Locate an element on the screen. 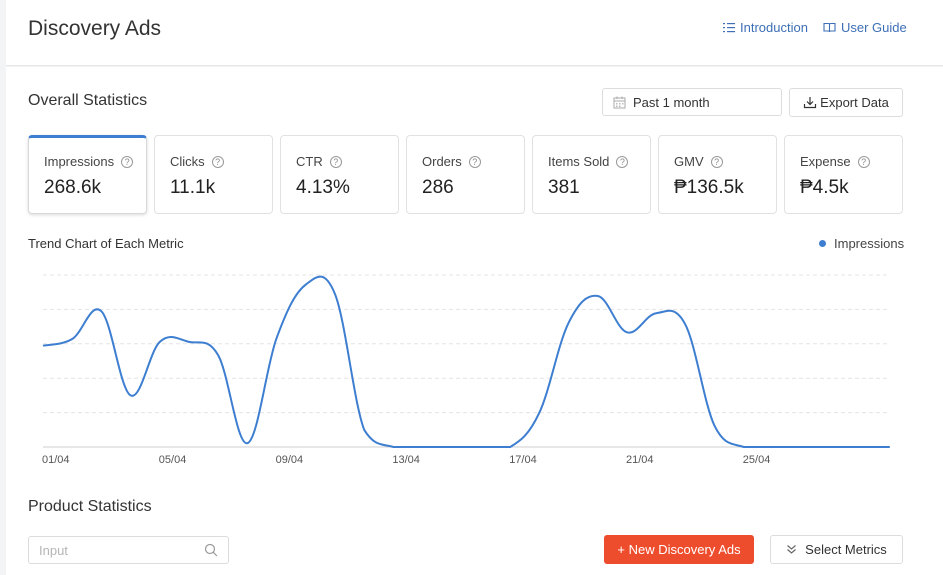  metric-label: Items Sold is located at coordinates (579, 161).